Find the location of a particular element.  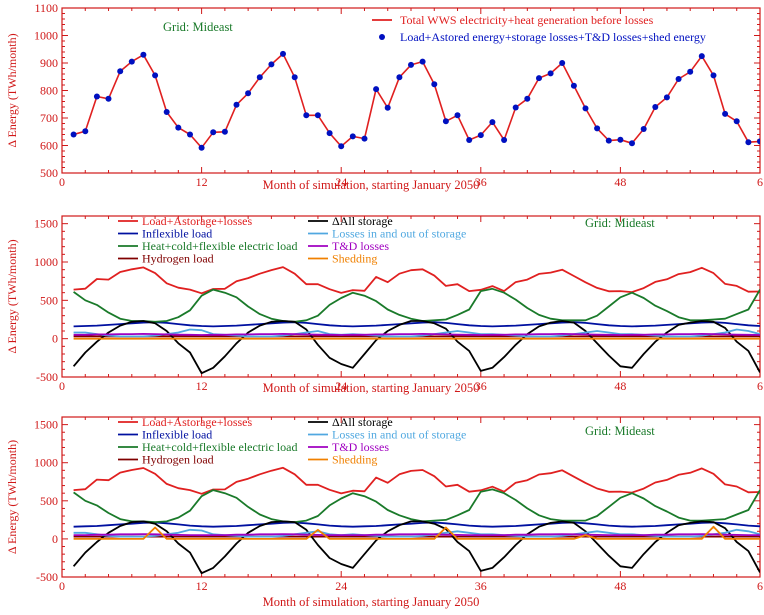

legend-label: Hydrogen load is located at coordinates (178, 460).